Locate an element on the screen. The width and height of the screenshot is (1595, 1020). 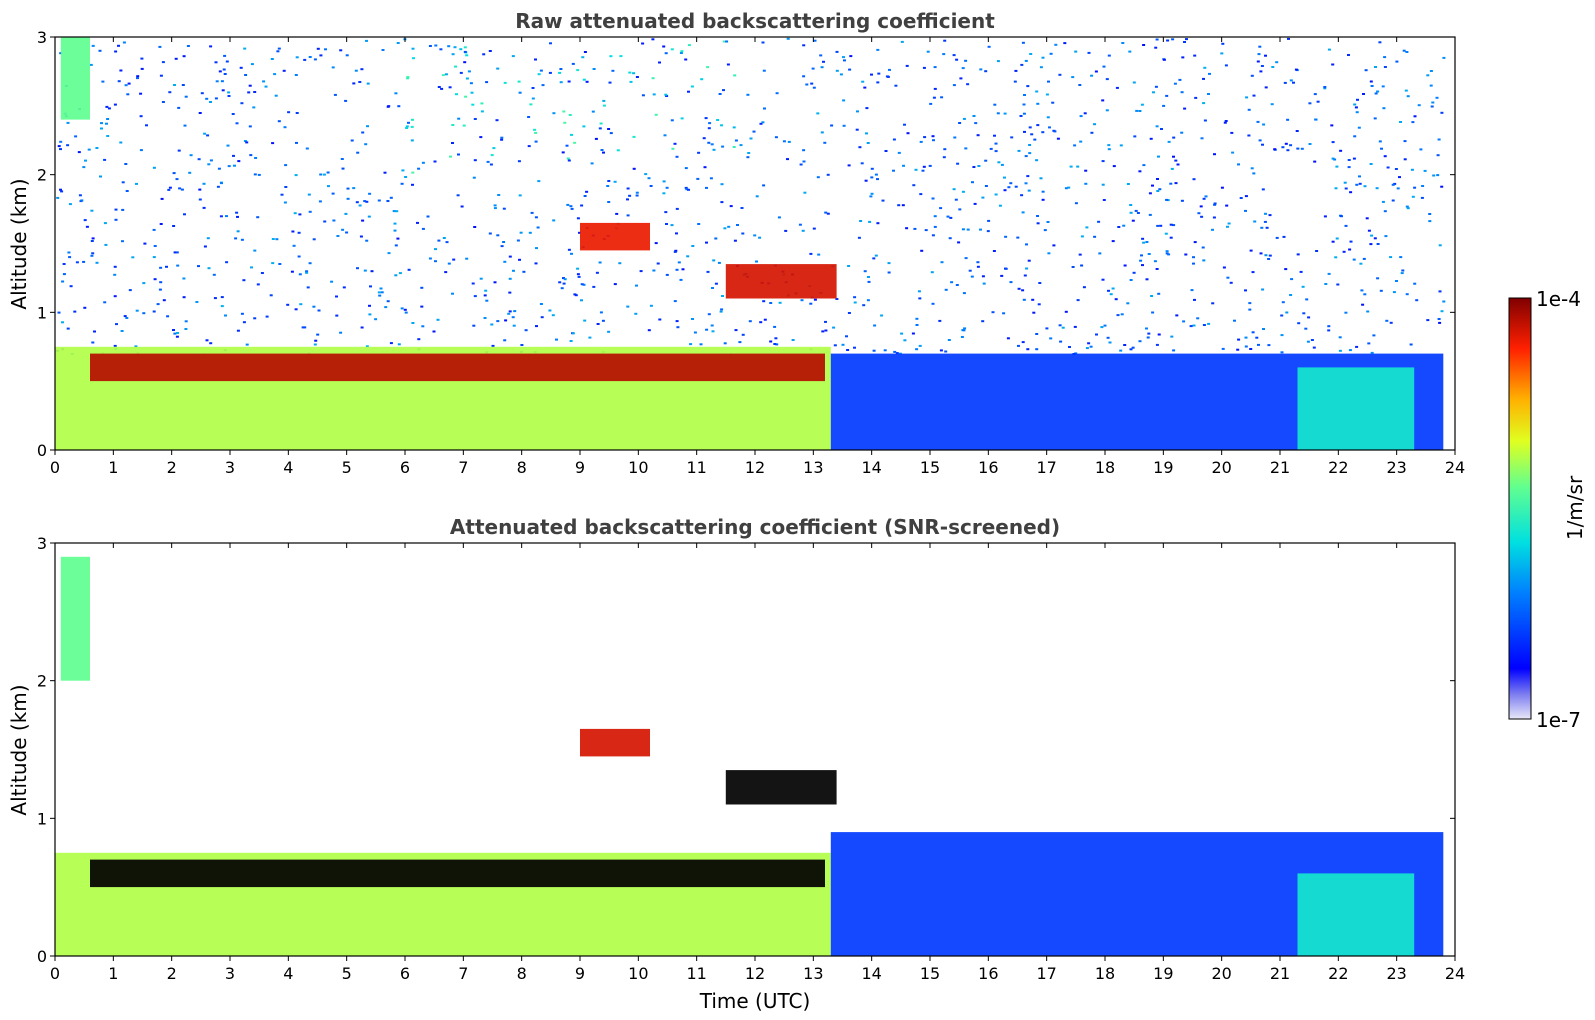
x-tick-label: 16 is located at coordinates (988, 467).